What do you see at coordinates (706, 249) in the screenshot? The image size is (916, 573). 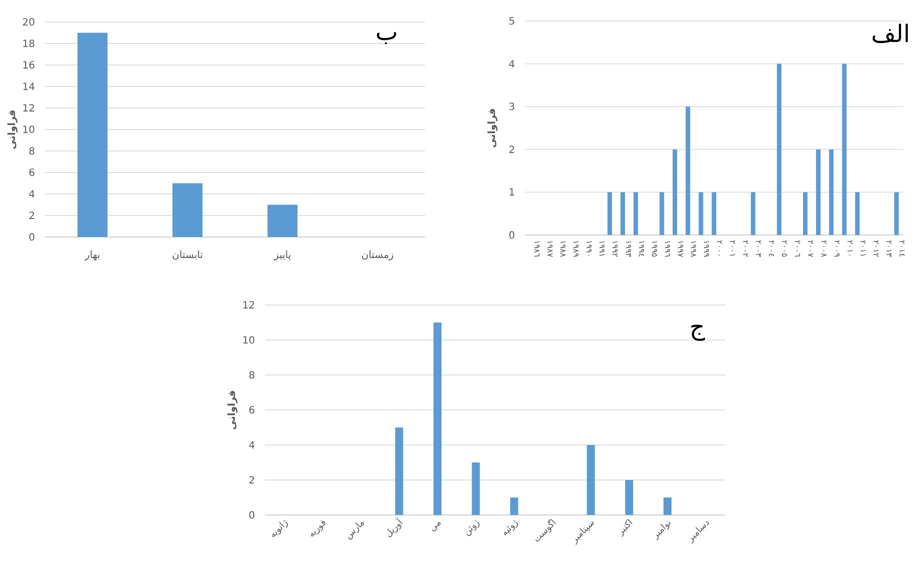 I see `x-tick-label: ١٩٩٩` at bounding box center [706, 249].